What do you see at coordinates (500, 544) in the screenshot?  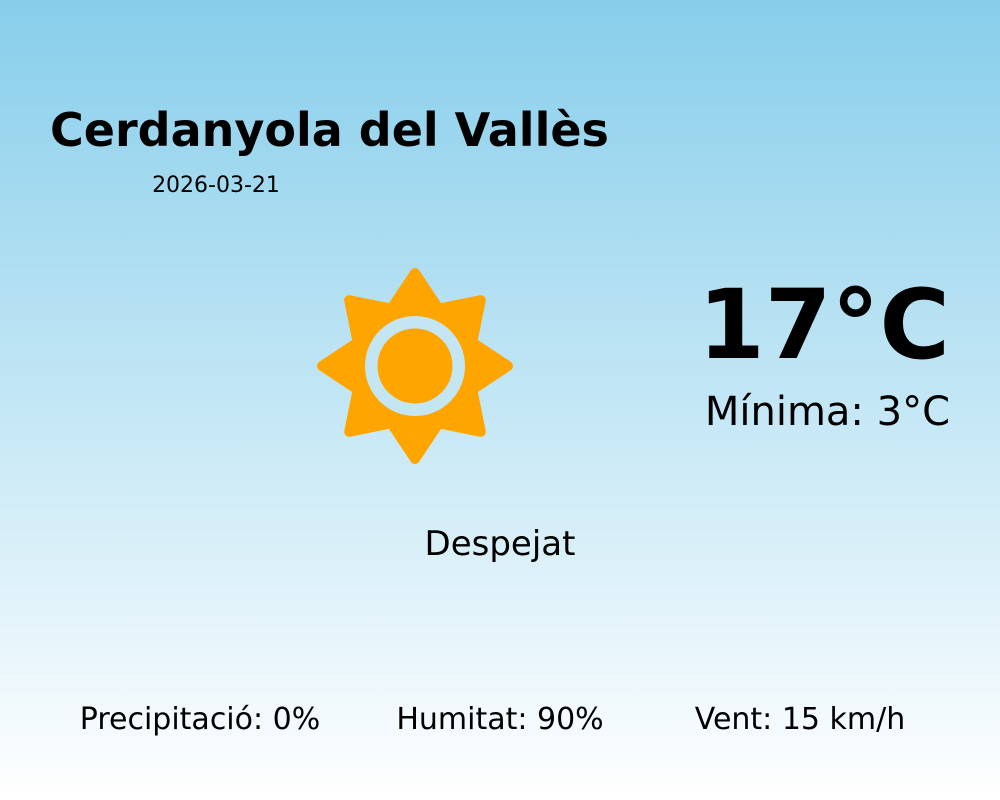 I see `weather-condition: Despejat` at bounding box center [500, 544].